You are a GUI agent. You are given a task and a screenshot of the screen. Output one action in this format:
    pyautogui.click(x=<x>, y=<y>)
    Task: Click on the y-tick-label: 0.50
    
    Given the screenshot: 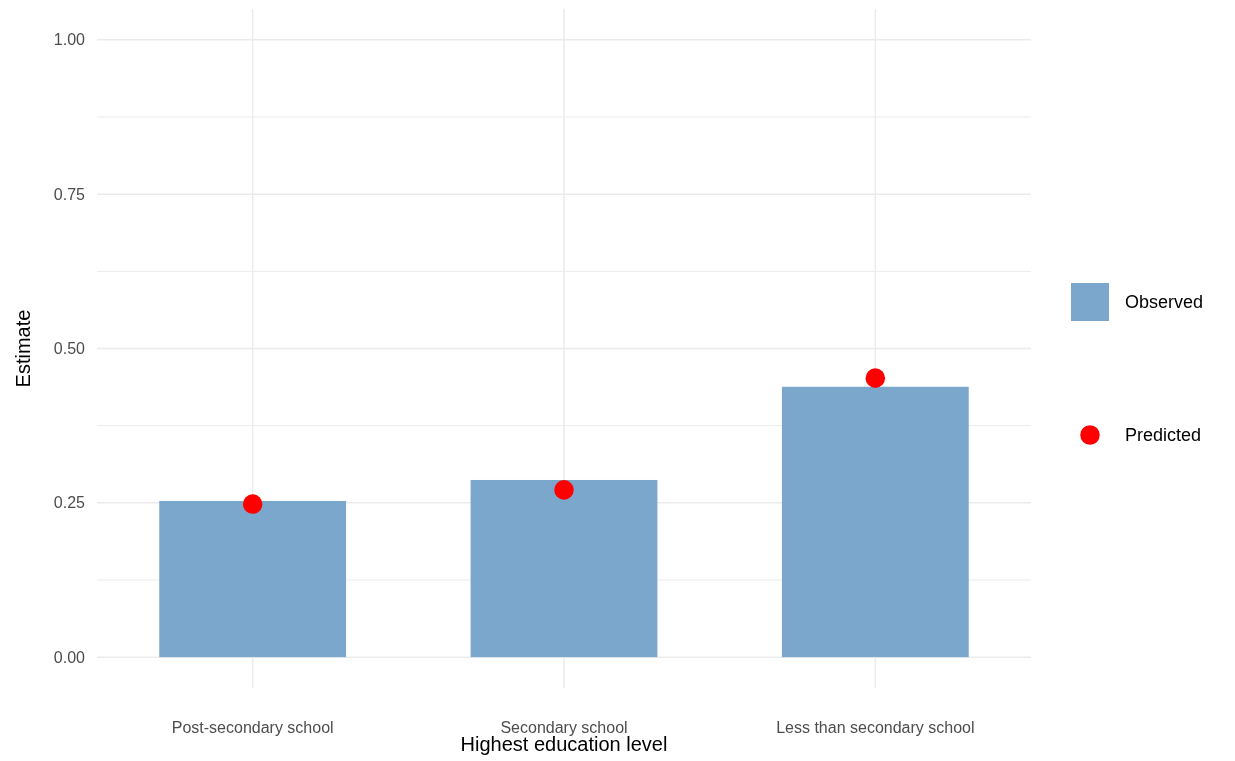 What is the action you would take?
    pyautogui.click(x=69, y=349)
    